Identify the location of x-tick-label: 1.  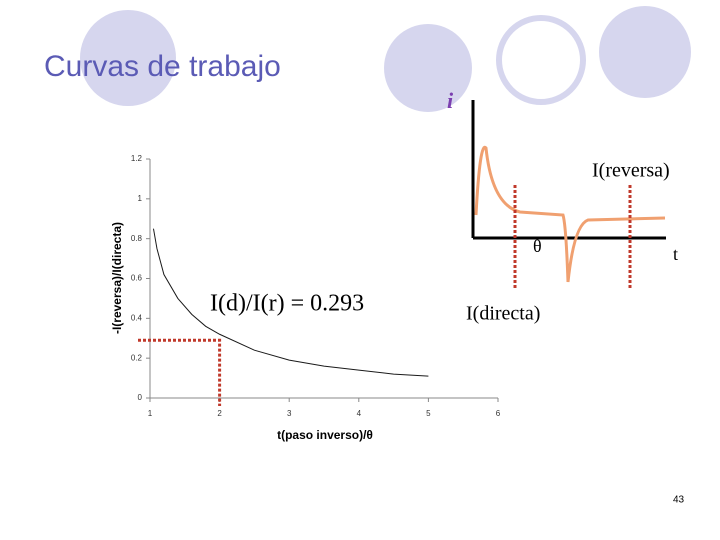
(150, 413).